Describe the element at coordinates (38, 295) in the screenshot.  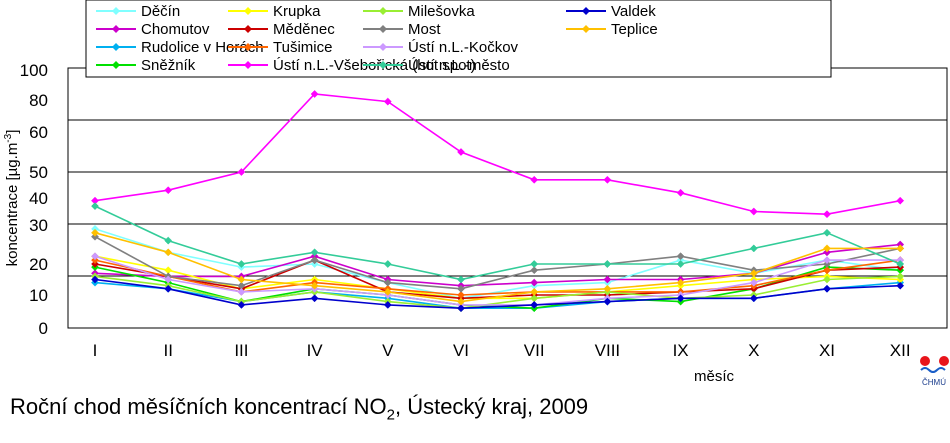
I see `y-tick-label: 10` at that location.